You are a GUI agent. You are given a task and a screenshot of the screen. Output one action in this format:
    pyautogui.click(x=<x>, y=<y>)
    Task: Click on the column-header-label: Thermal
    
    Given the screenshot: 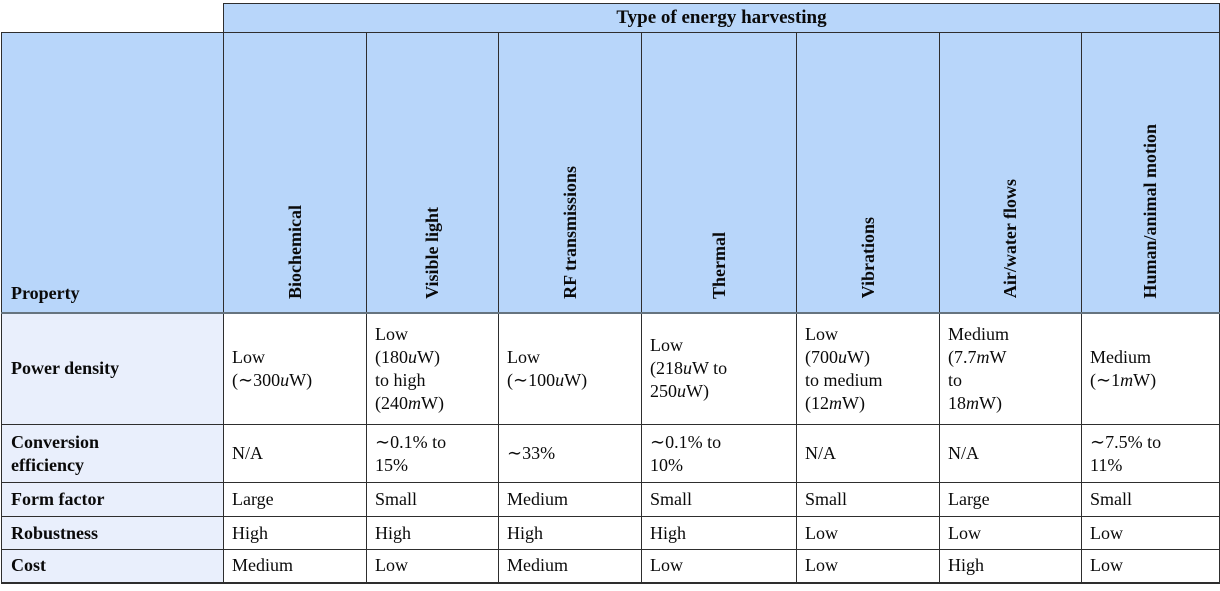 What is the action you would take?
    pyautogui.click(x=718, y=265)
    